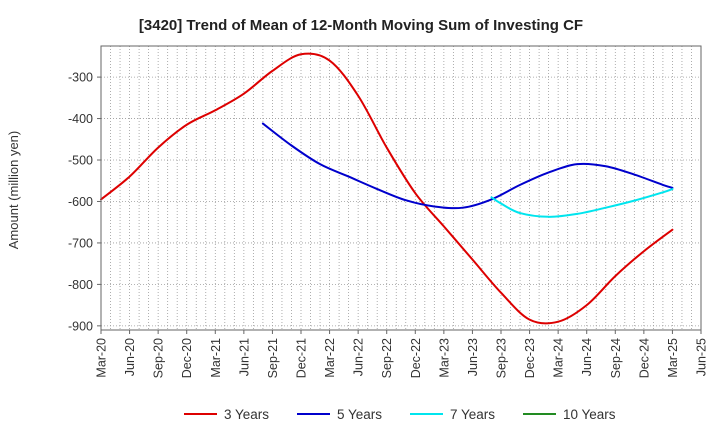  What do you see at coordinates (587, 357) in the screenshot?
I see `x-tick-label: Jun-24` at bounding box center [587, 357].